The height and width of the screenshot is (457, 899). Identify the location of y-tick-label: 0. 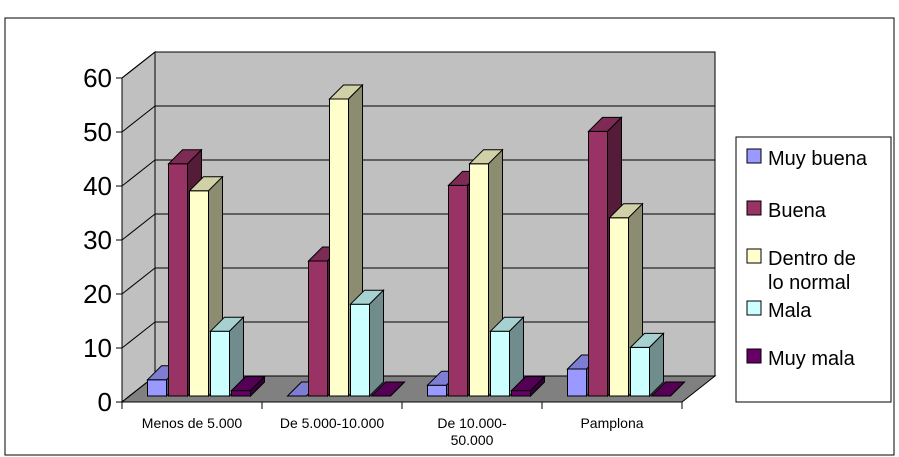
(105, 402).